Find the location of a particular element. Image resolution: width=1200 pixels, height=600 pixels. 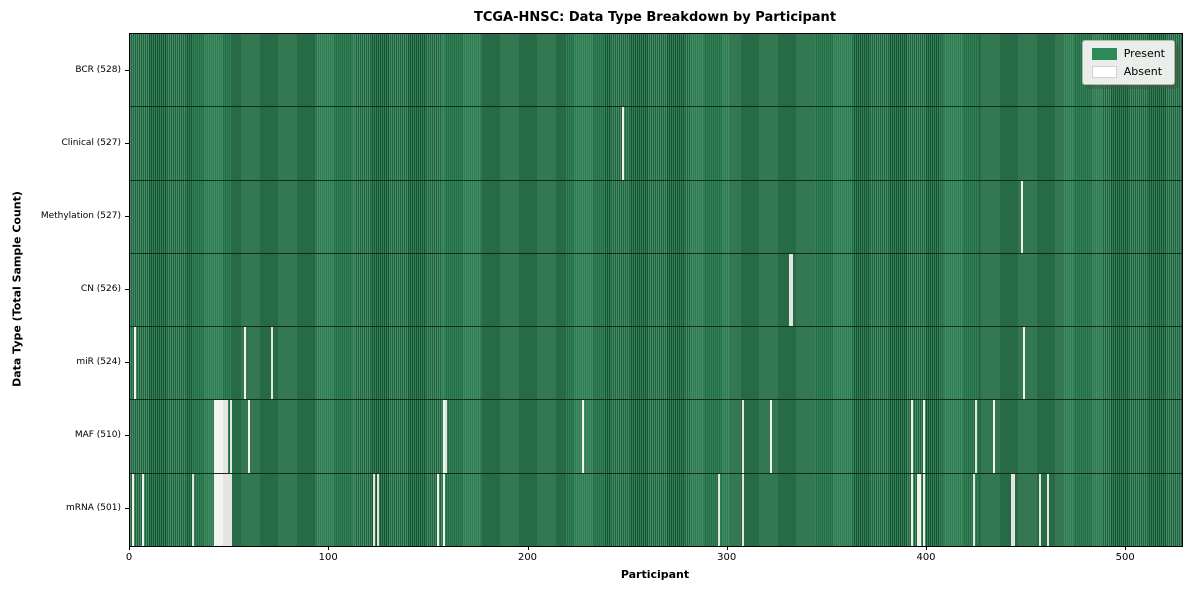

heatmap-row-methylation is located at coordinates (656, 216).